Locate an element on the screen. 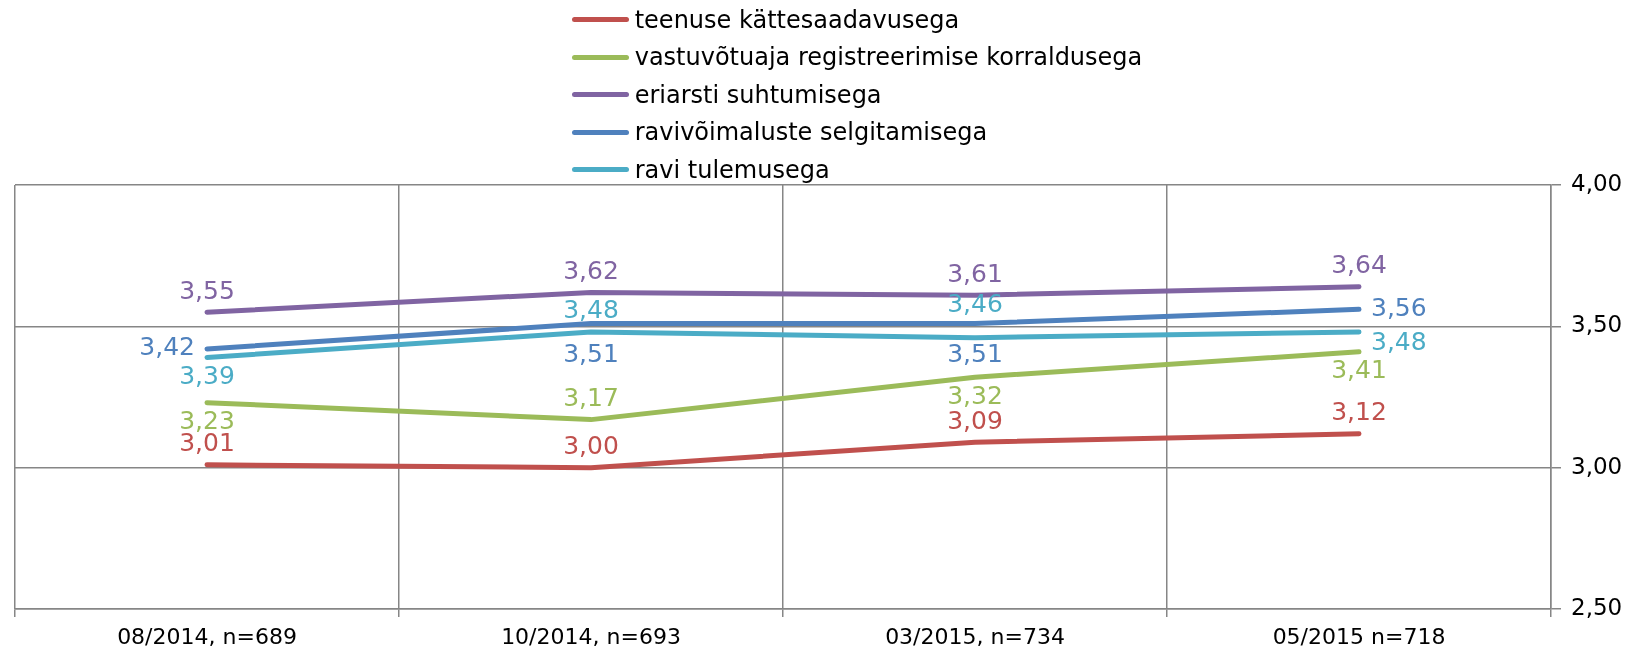 This screenshot has width=1646, height=659. y-tick-label: 3,50 is located at coordinates (1597, 324).